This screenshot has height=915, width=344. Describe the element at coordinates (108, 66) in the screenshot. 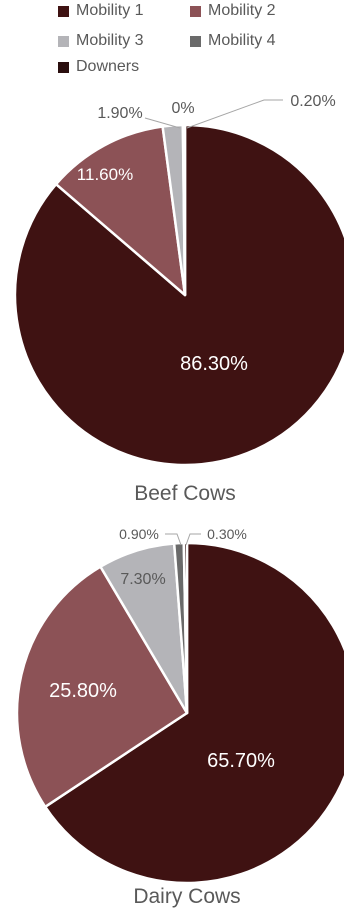

I see `legend-label-downers: Downers` at that location.